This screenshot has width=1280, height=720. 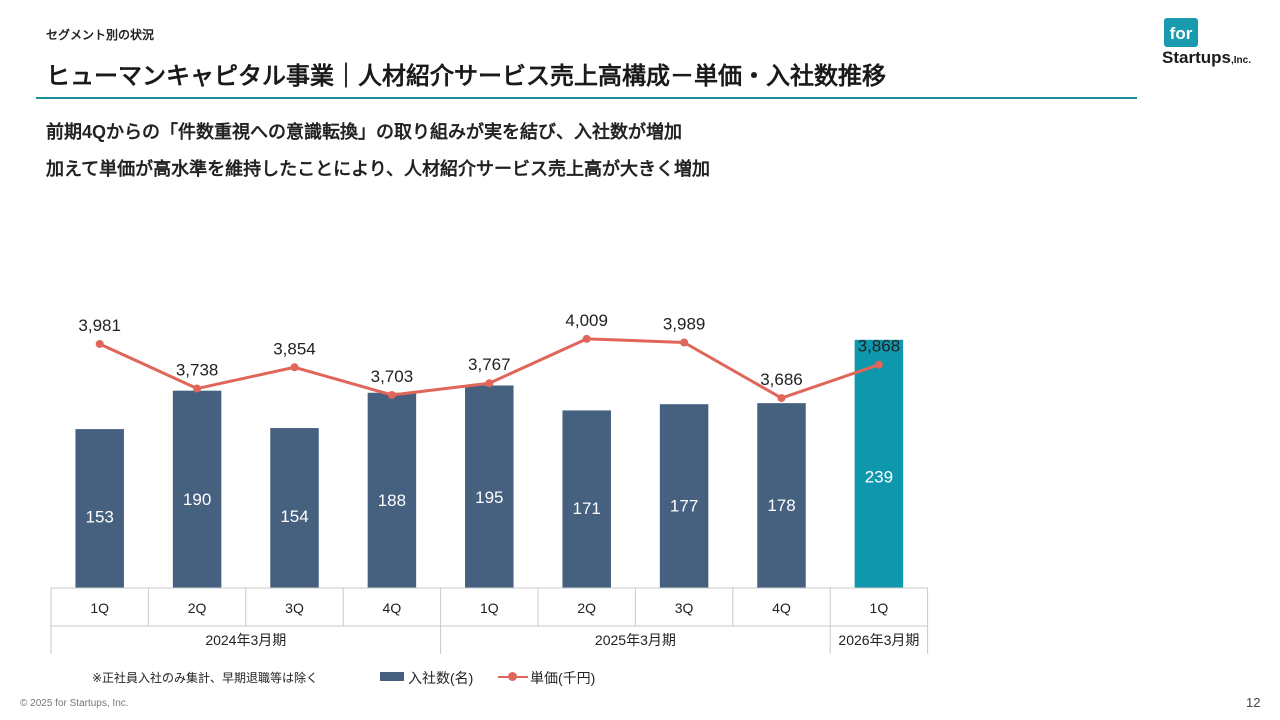 I want to click on company-logo: for Startups,Inc., so click(x=1217, y=44).